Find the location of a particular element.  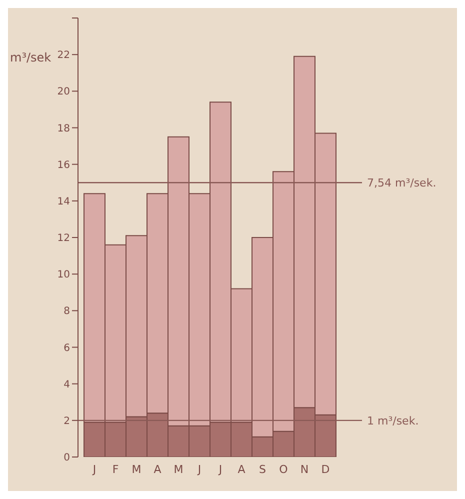

x-tick-label: F is located at coordinates (115, 469).